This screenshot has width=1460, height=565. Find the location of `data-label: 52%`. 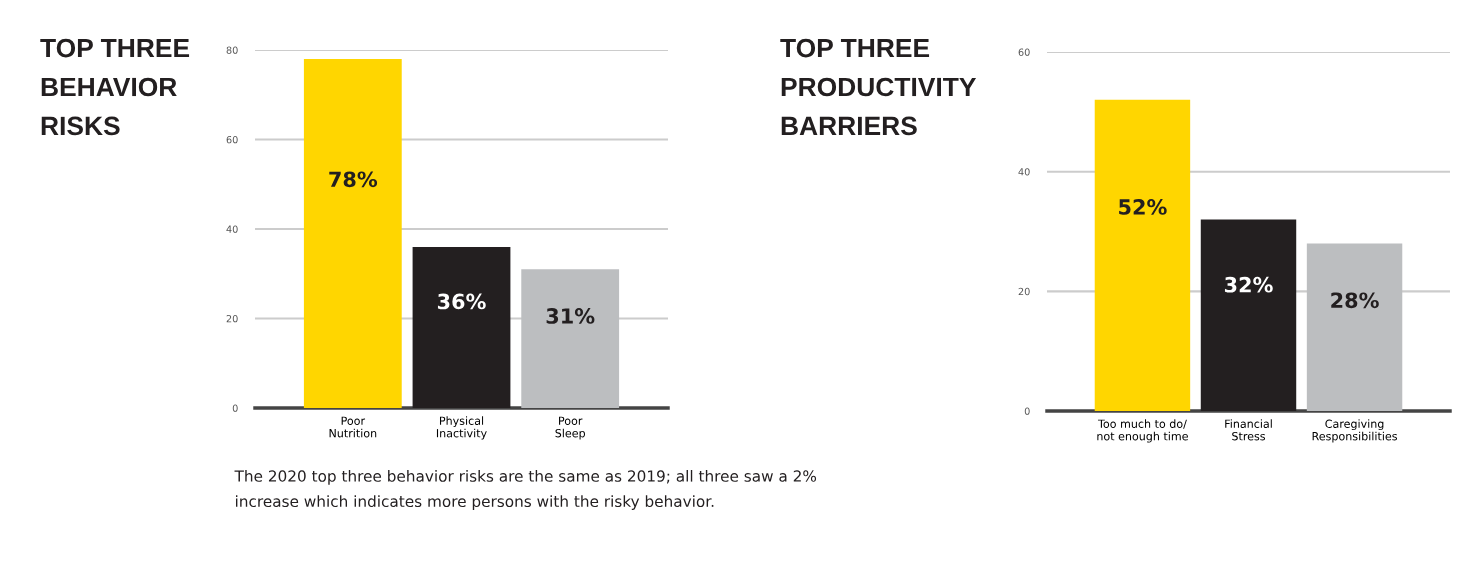

data-label: 52% is located at coordinates (1143, 207).